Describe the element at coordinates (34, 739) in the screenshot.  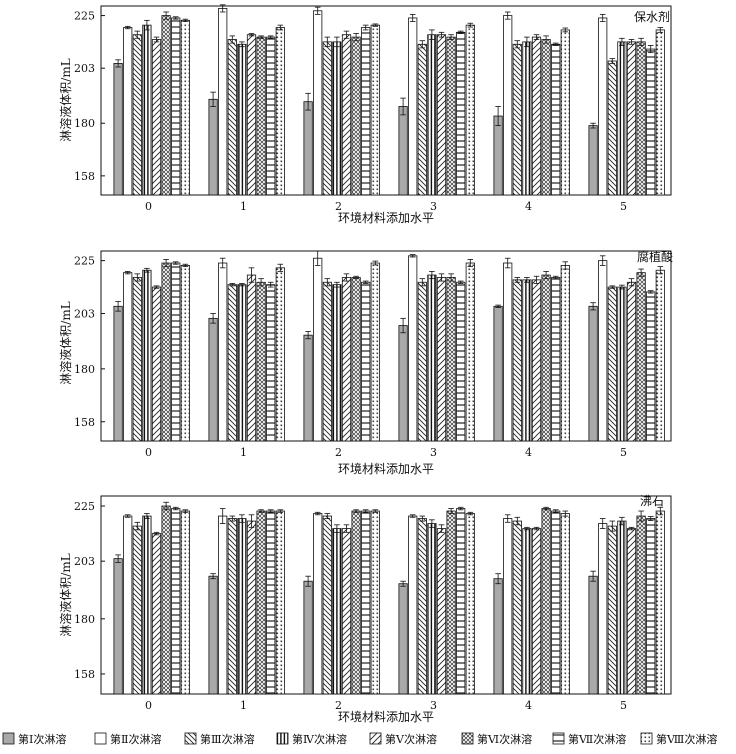
I see `legend-item-1: 第Ⅰ次淋溶` at that location.